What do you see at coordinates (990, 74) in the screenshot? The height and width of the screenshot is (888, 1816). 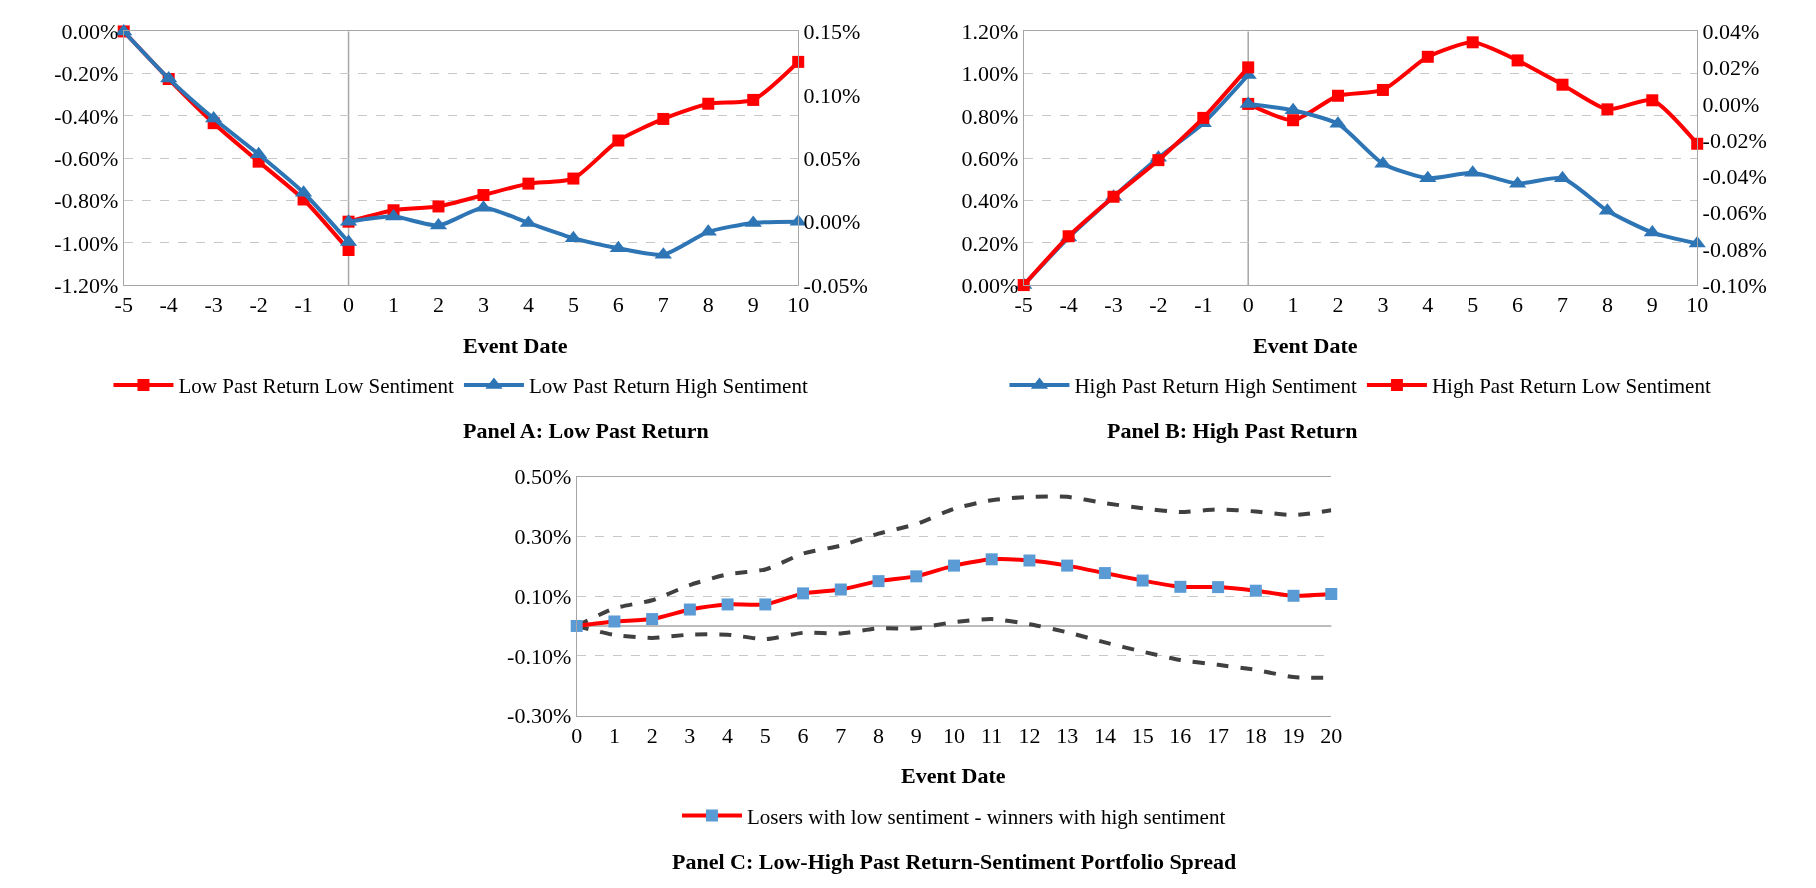 I see `y-tick-label: 1.00%` at bounding box center [990, 74].